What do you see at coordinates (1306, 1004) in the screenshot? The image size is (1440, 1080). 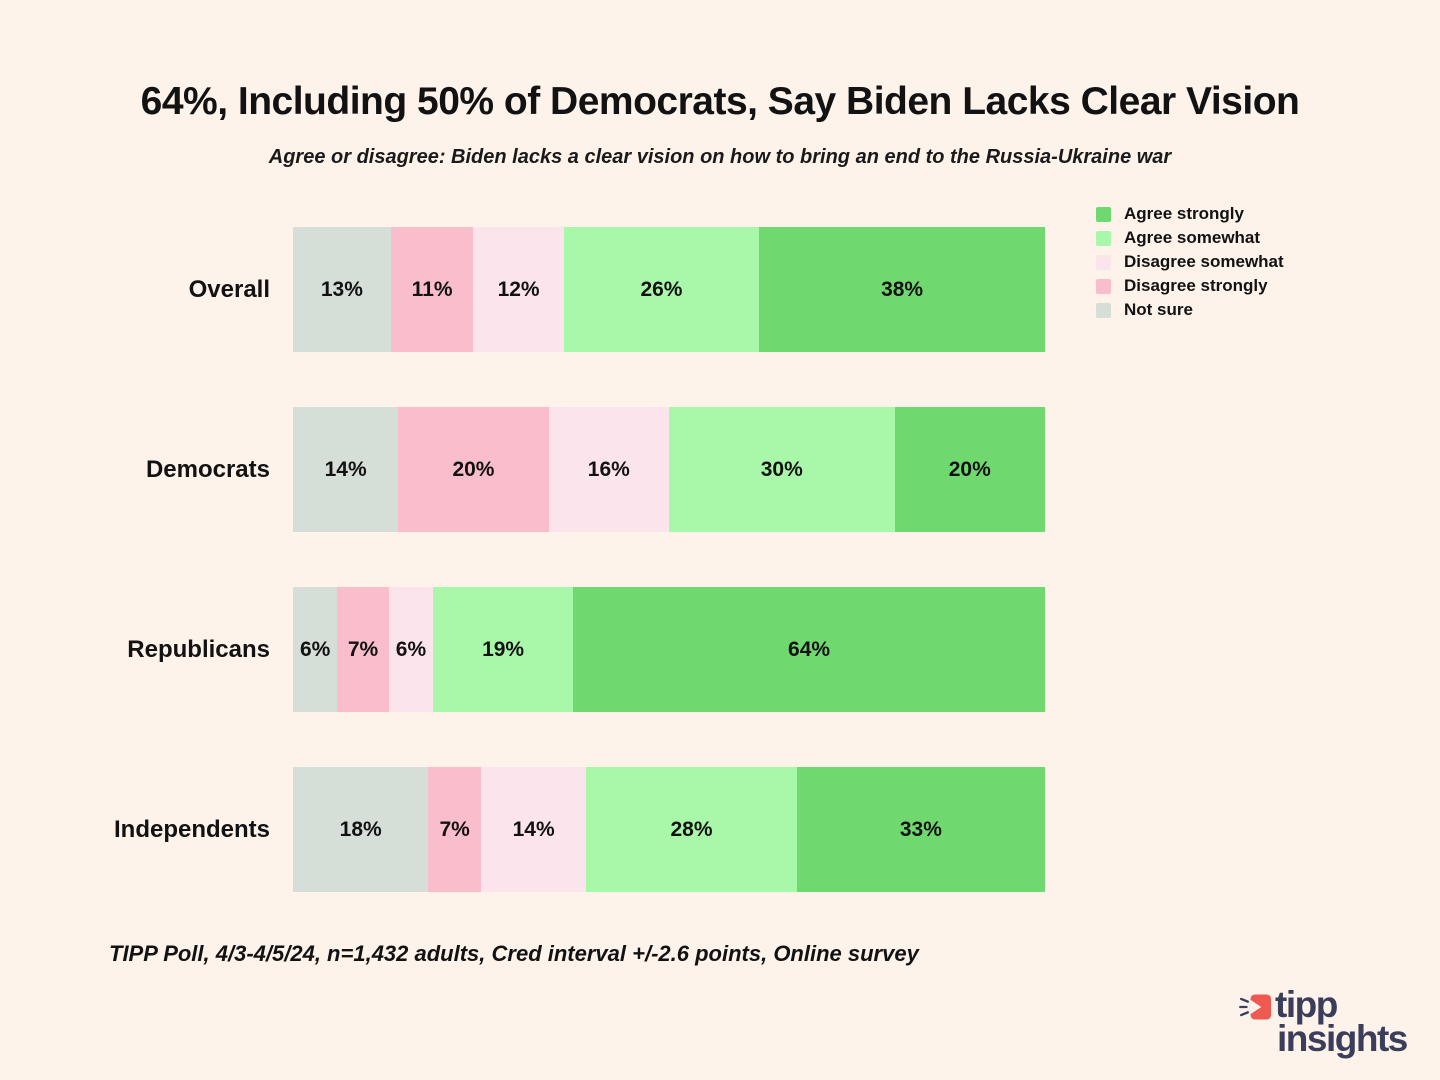 I see `logo-word-tipp: tipp` at bounding box center [1306, 1004].